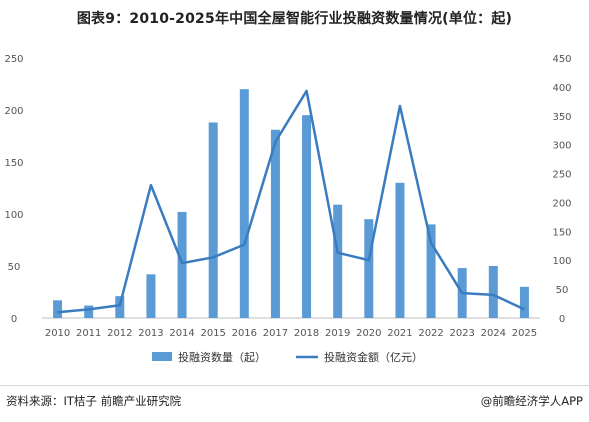  What do you see at coordinates (431, 271) in the screenshot?
I see `bar-2022` at bounding box center [431, 271].